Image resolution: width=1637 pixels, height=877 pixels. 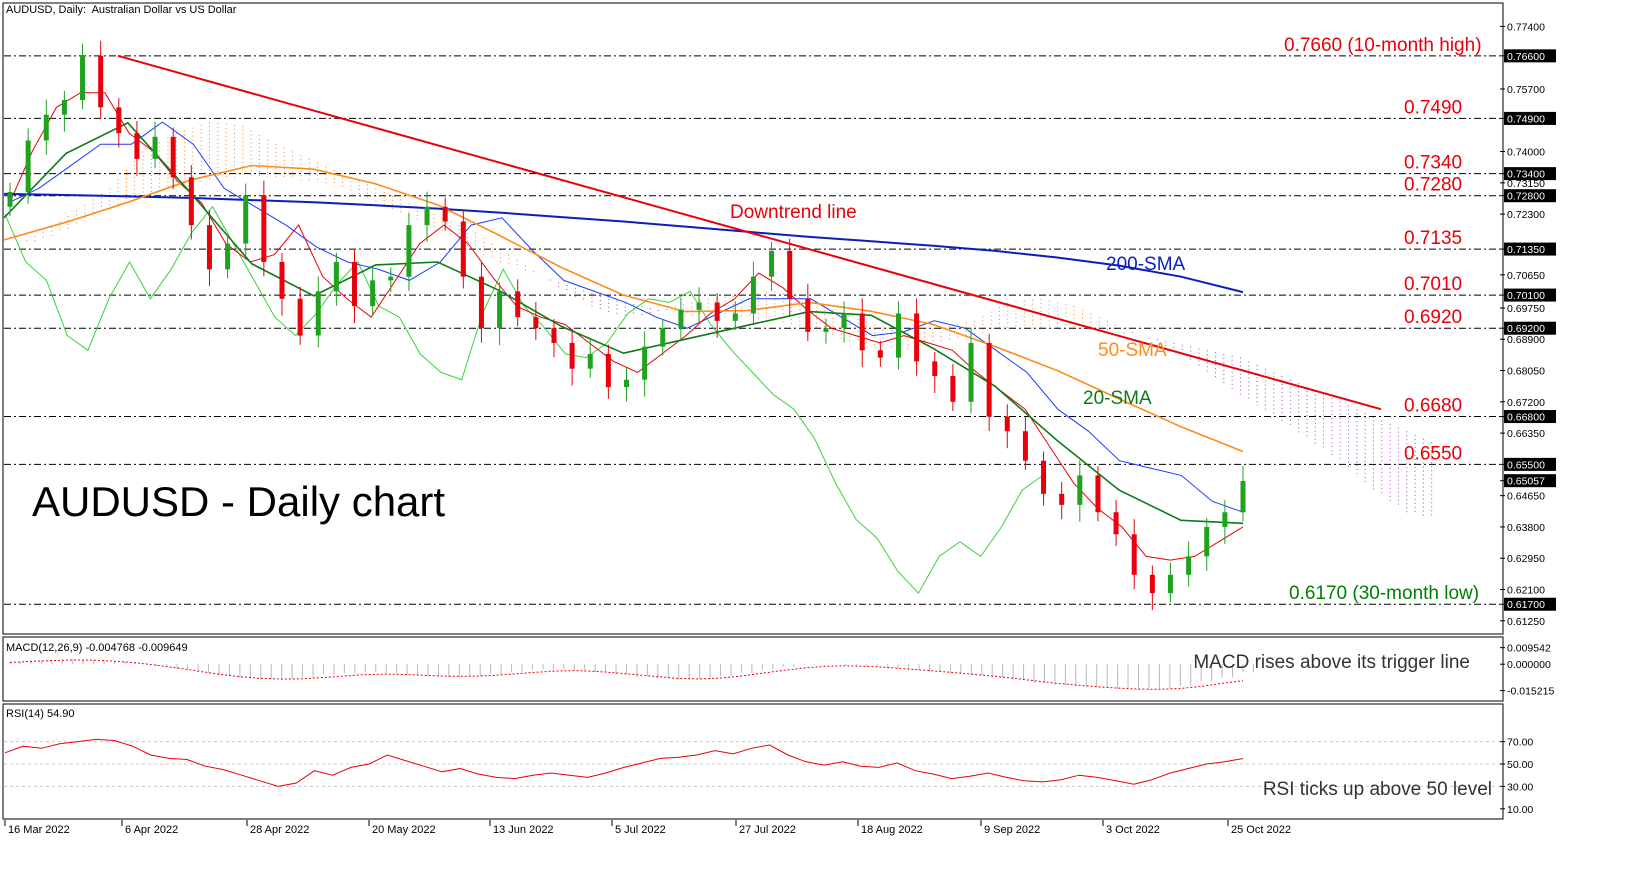 I want to click on price-tick-label: 0.61250, so click(x=1526, y=622).